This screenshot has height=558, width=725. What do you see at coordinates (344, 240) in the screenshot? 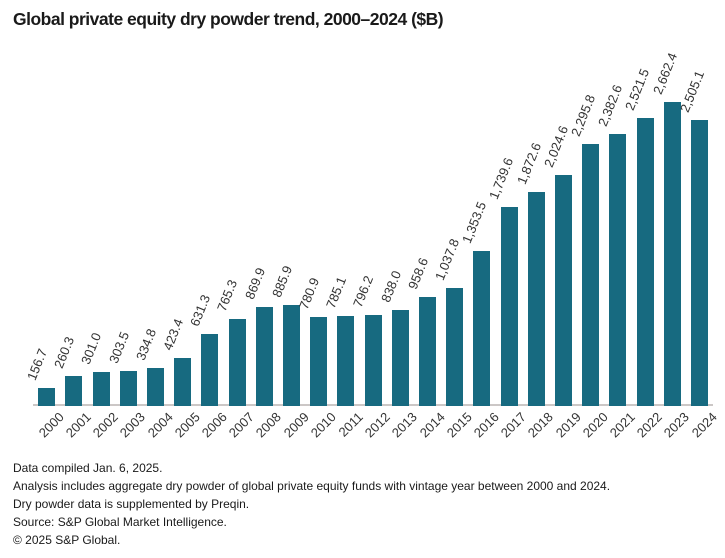
I see `bar-column-2011: 785.1 2011` at bounding box center [344, 240].